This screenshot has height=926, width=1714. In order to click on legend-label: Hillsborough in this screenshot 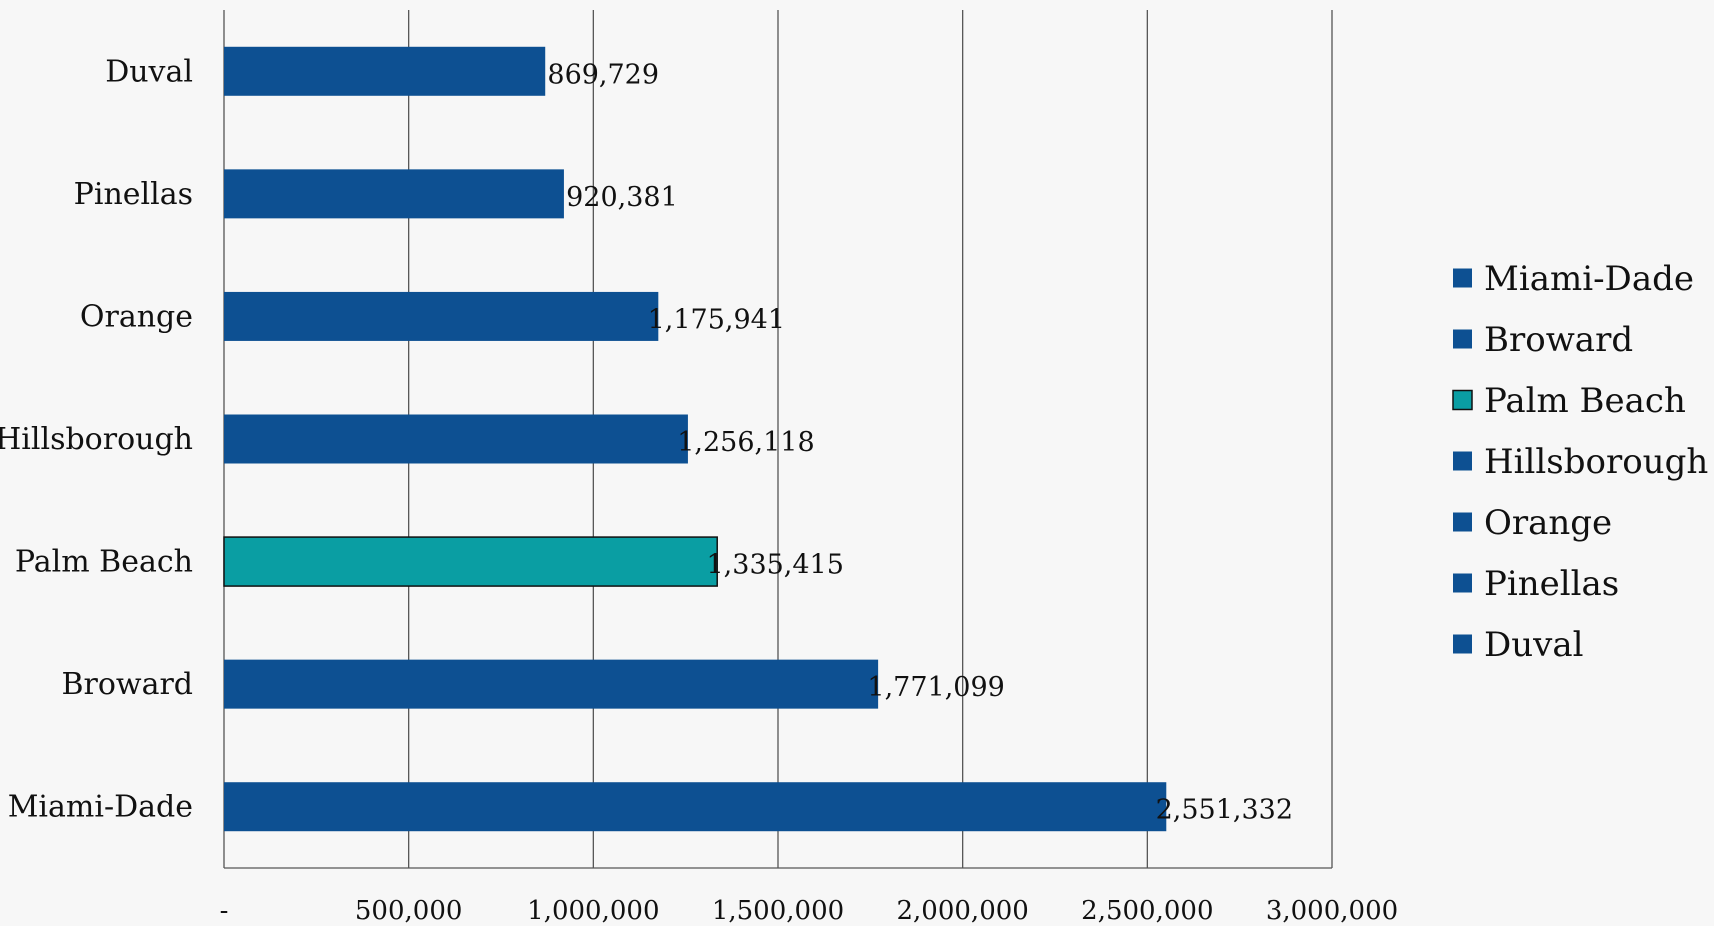, I will do `click(1596, 462)`.